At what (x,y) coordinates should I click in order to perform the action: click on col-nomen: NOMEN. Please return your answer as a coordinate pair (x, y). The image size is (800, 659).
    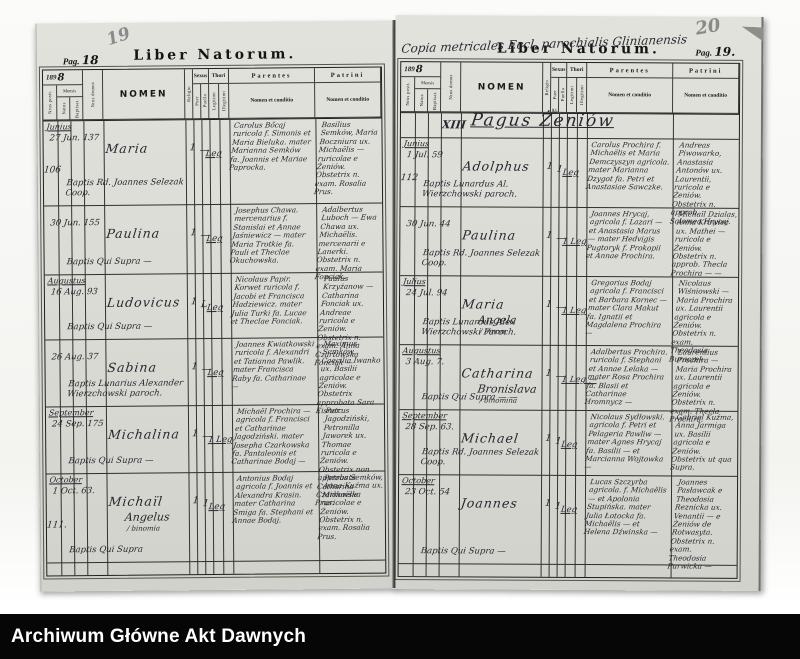
    Looking at the image, I should click on (144, 94).